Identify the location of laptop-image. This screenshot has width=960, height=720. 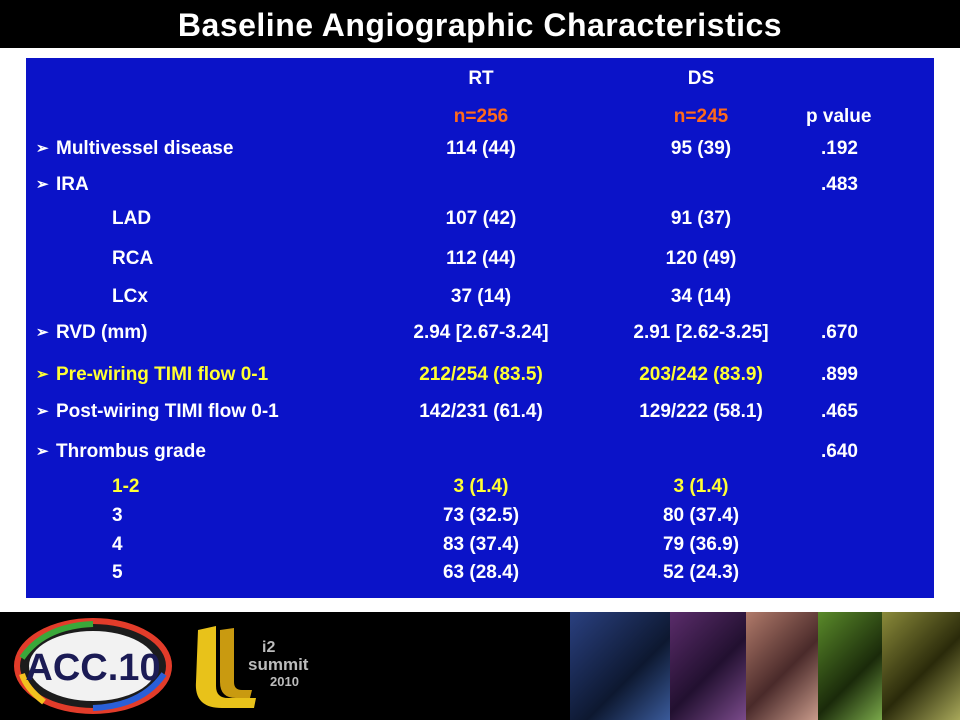
(782, 666).